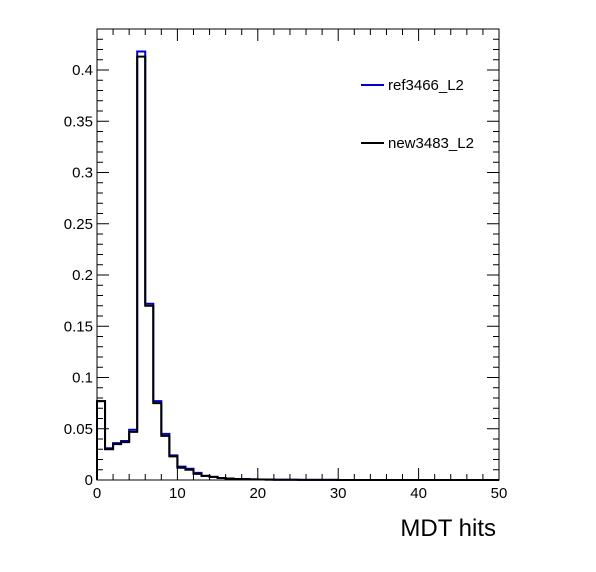 The height and width of the screenshot is (572, 596). Describe the element at coordinates (78, 326) in the screenshot. I see `y-tick-label: 0.15` at that location.